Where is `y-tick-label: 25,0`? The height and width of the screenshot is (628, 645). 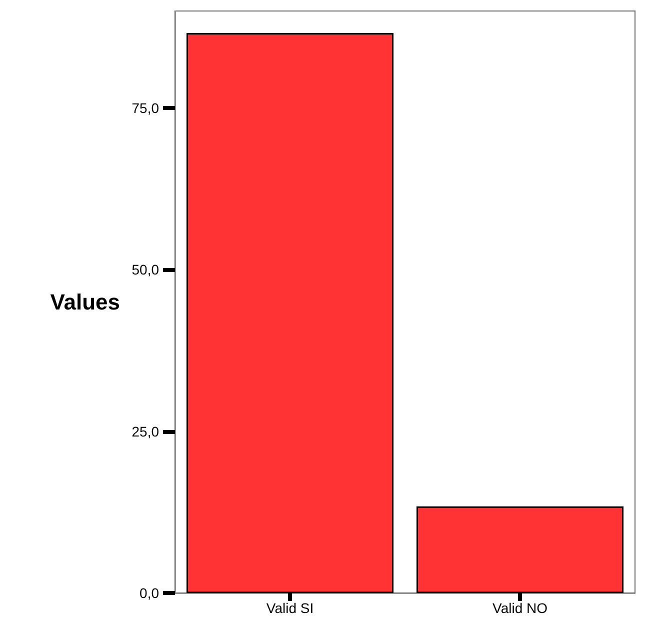
y-tick-label: 25,0 is located at coordinates (146, 431).